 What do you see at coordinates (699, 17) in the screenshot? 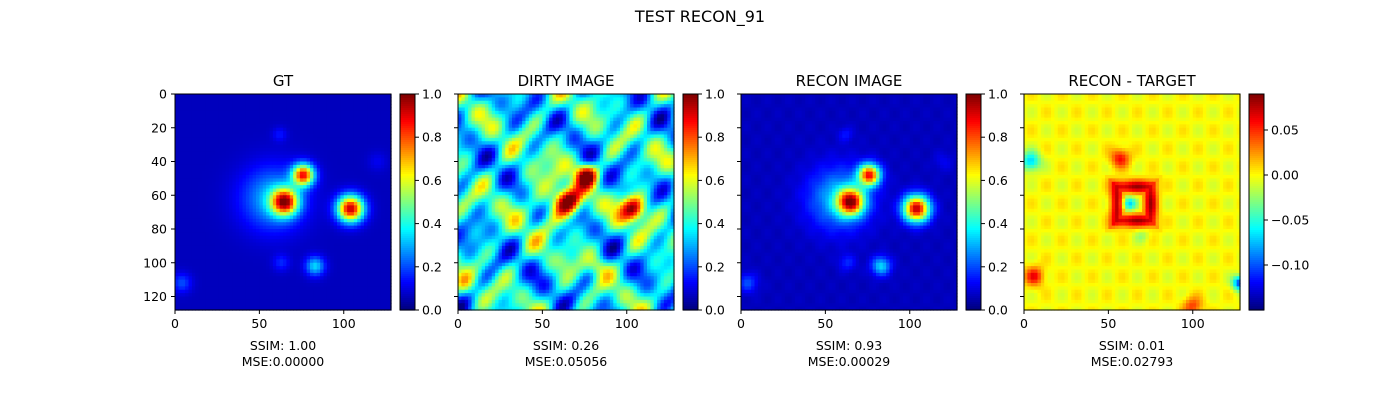
I see `figure-title: TEST RECON_91` at bounding box center [699, 17].